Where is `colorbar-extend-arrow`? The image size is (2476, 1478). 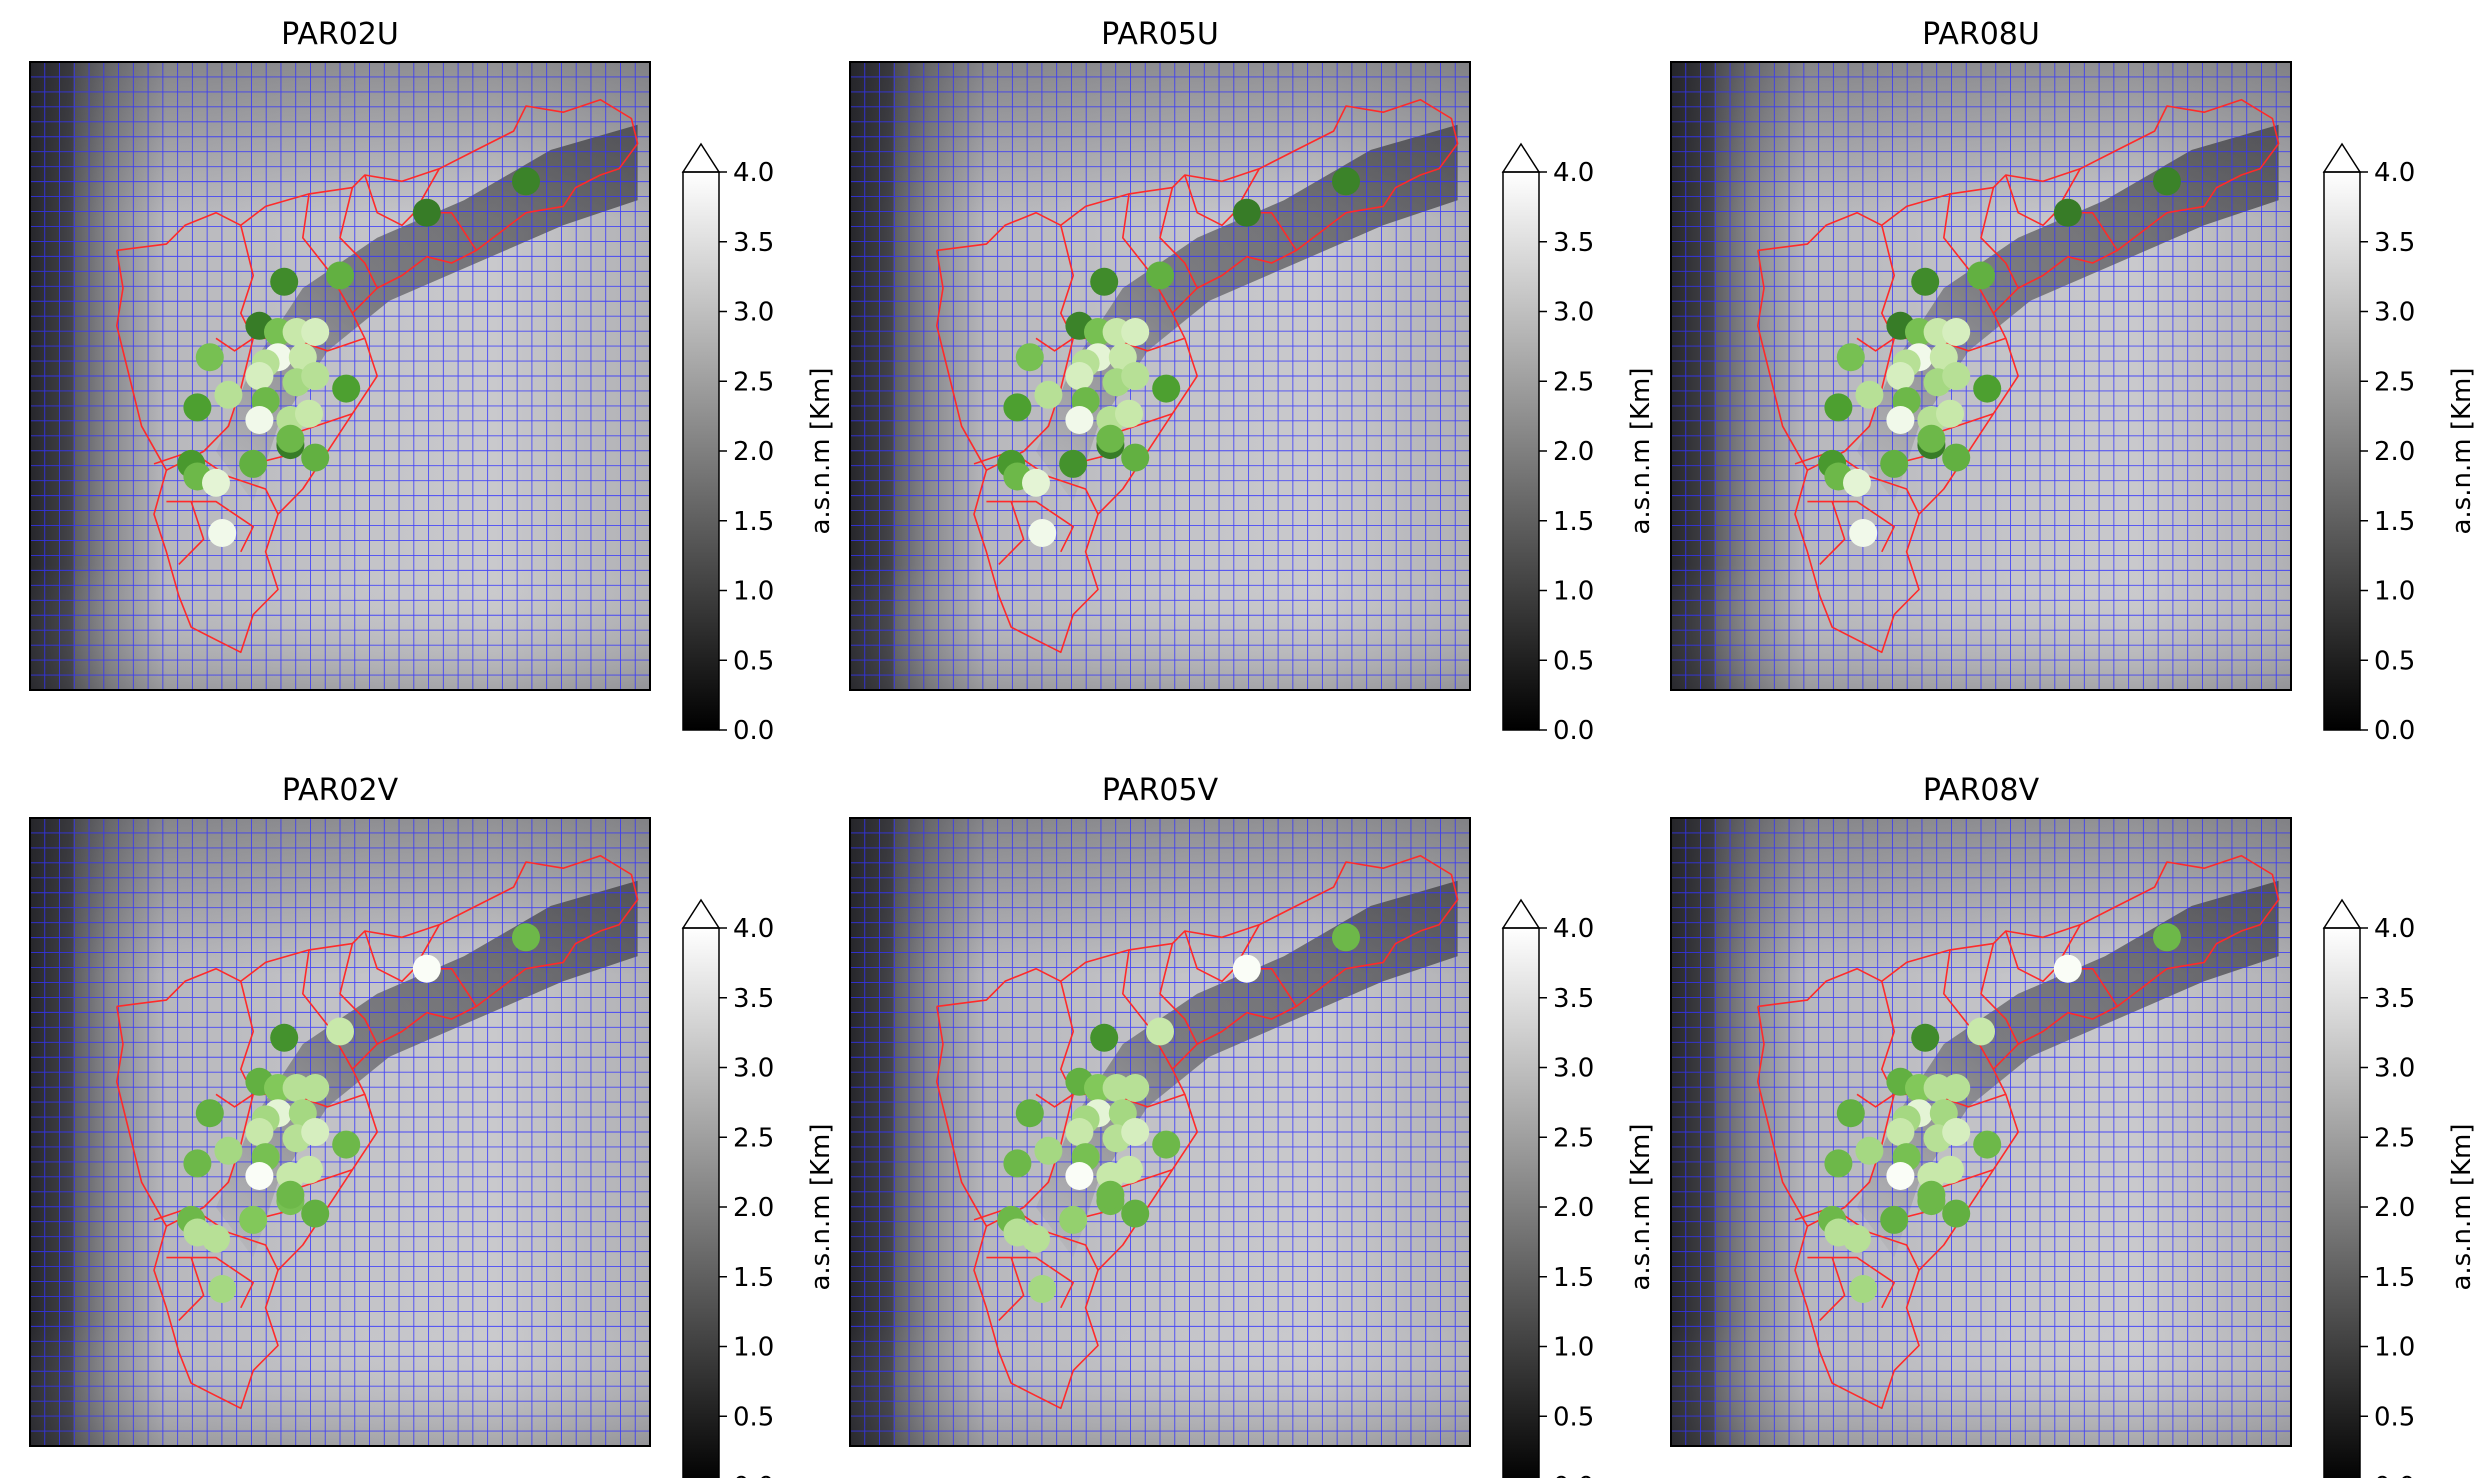 colorbar-extend-arrow is located at coordinates (701, 157).